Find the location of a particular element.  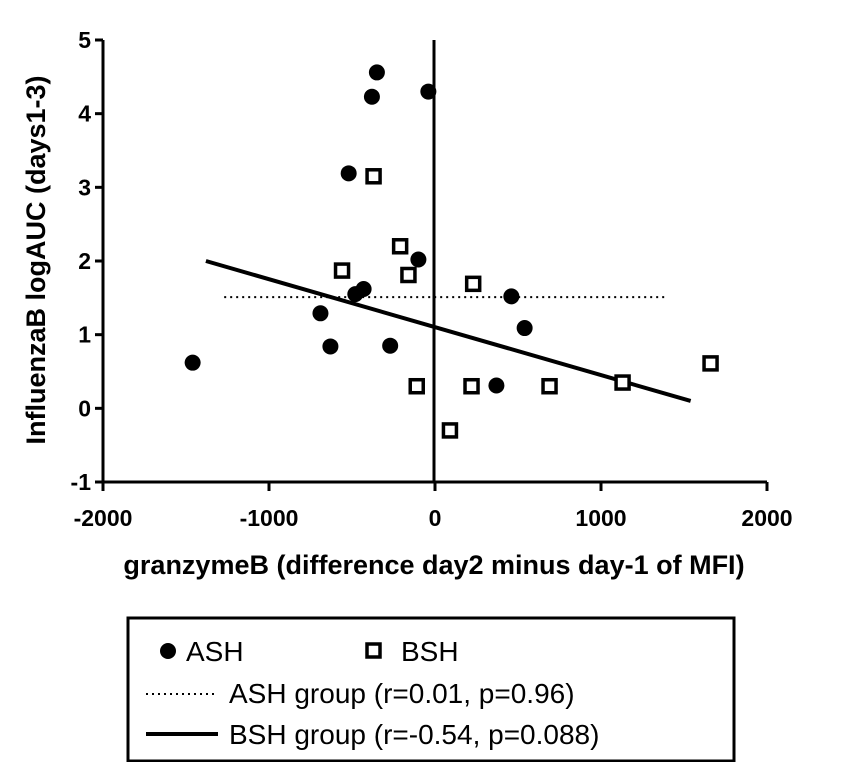

bsh-fit-line is located at coordinates (448, 331).